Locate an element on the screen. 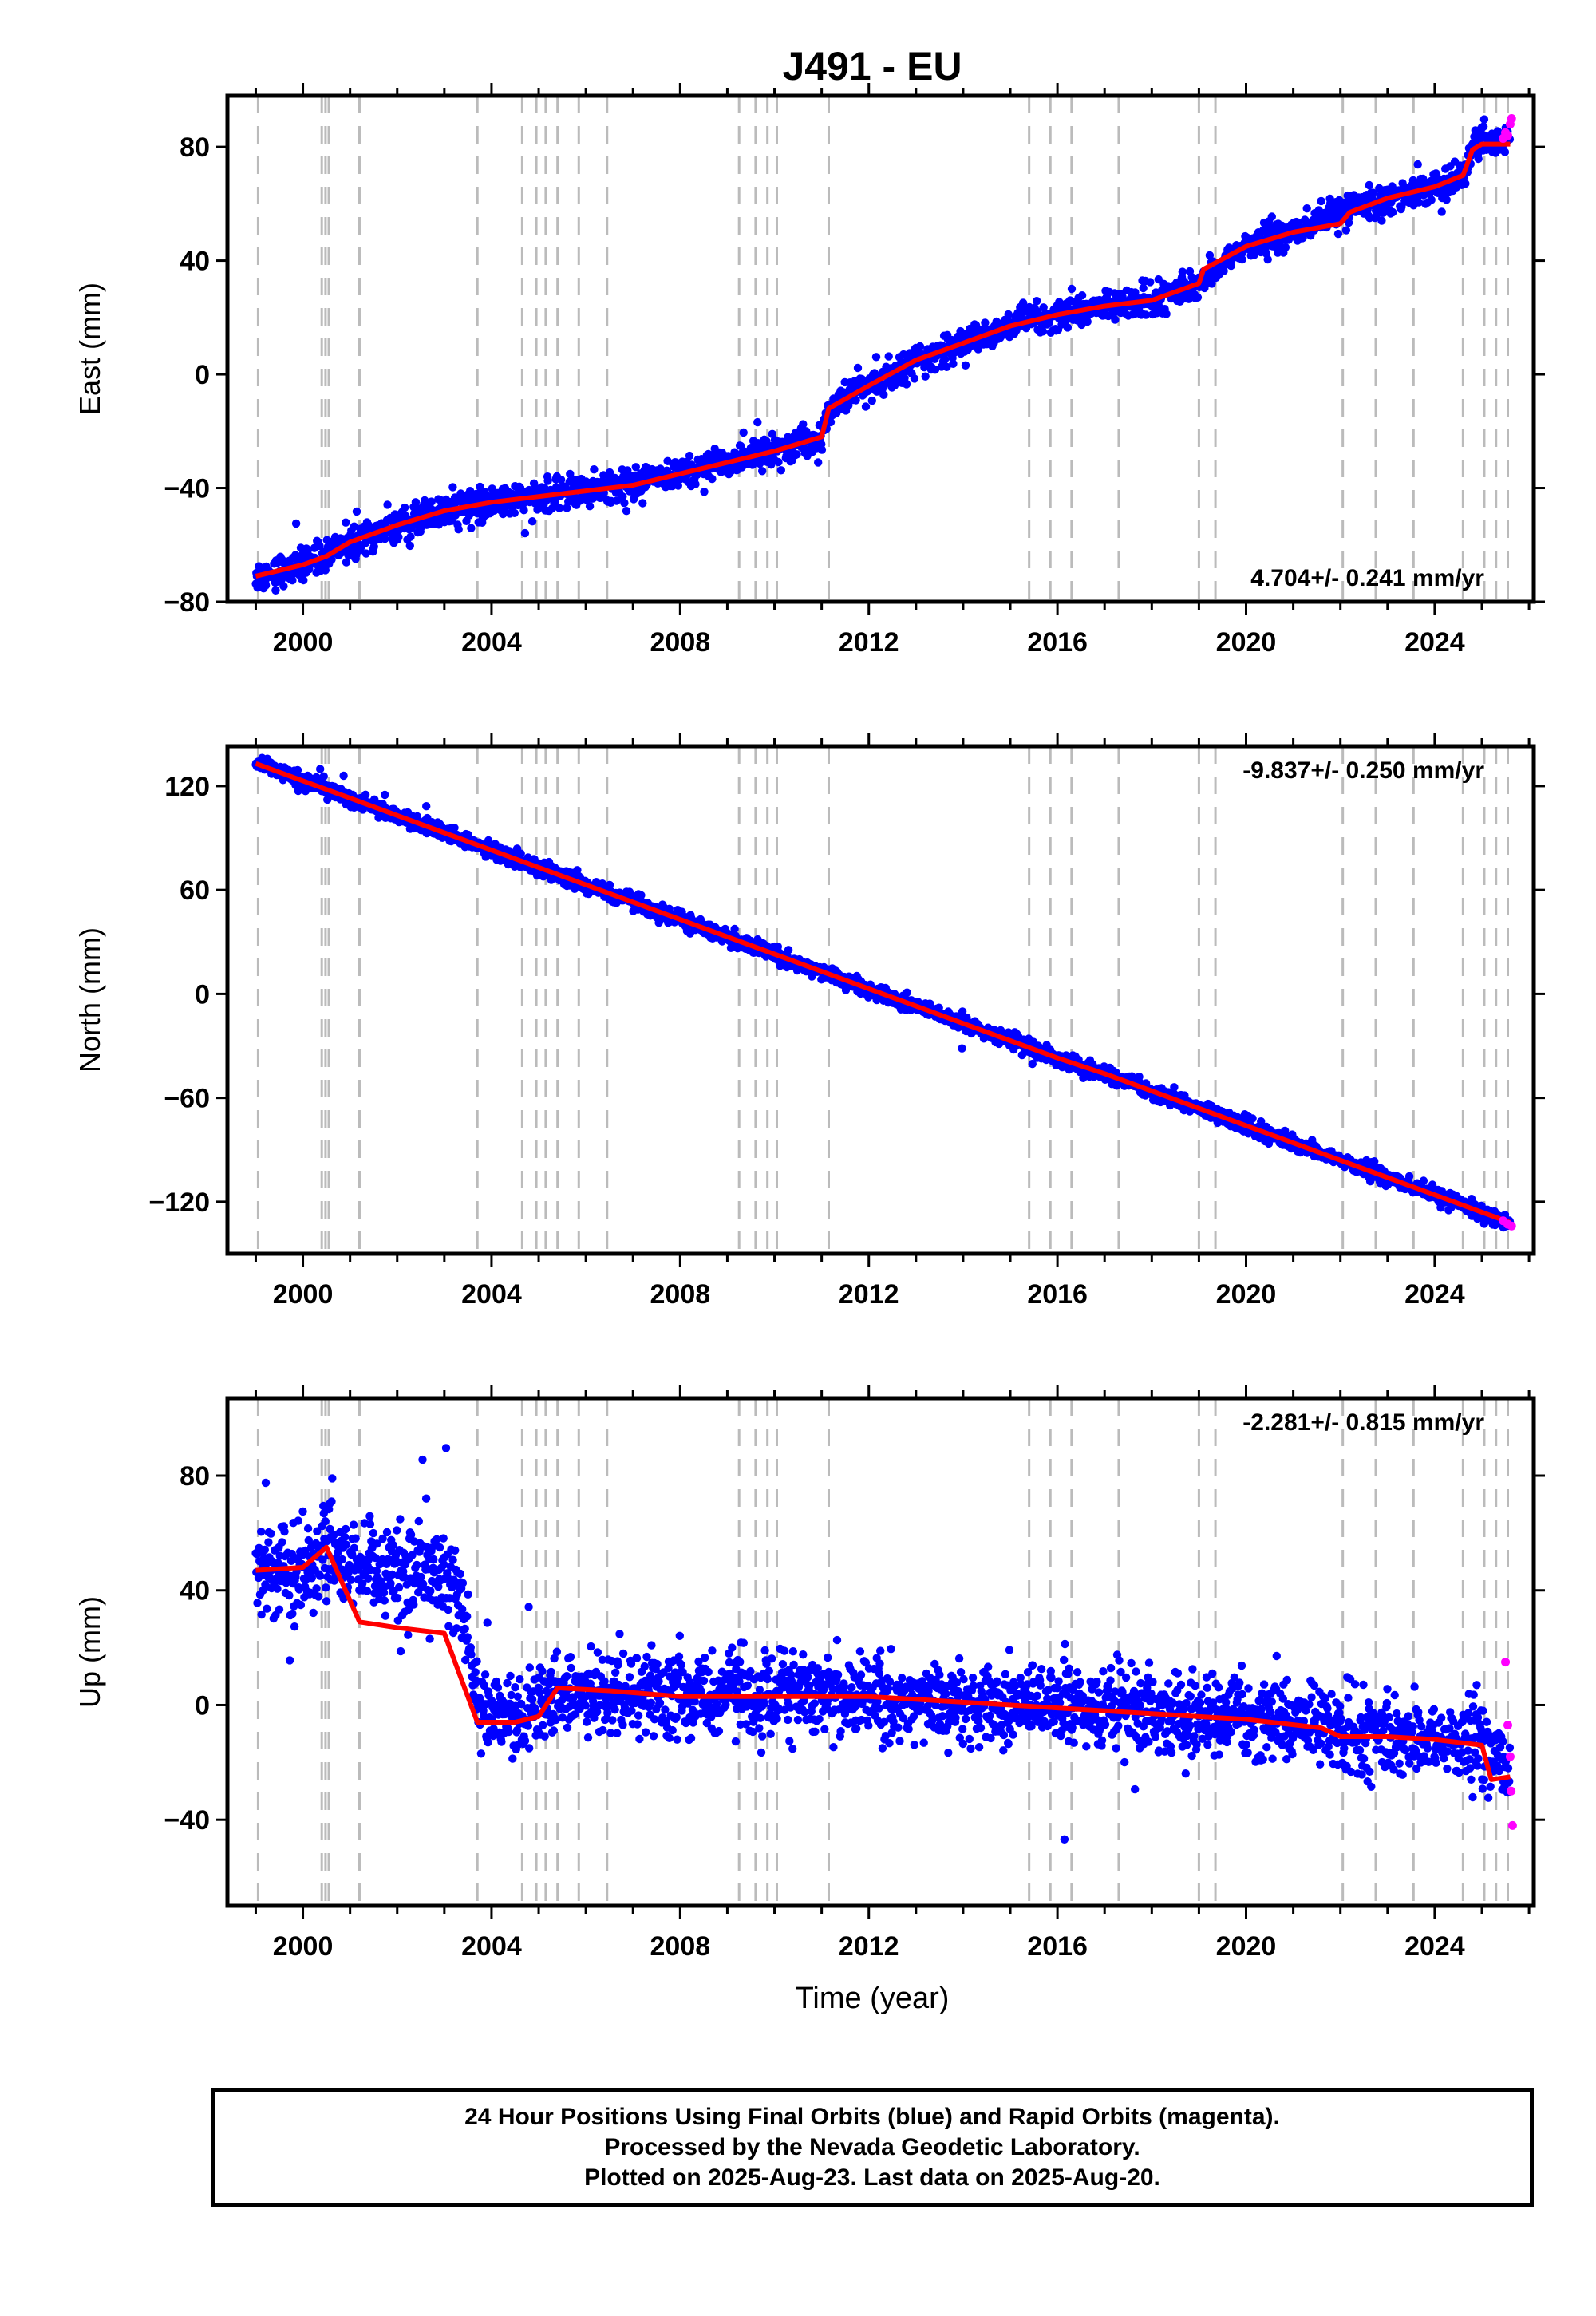  y-tick-label: 0 is located at coordinates (202, 375).